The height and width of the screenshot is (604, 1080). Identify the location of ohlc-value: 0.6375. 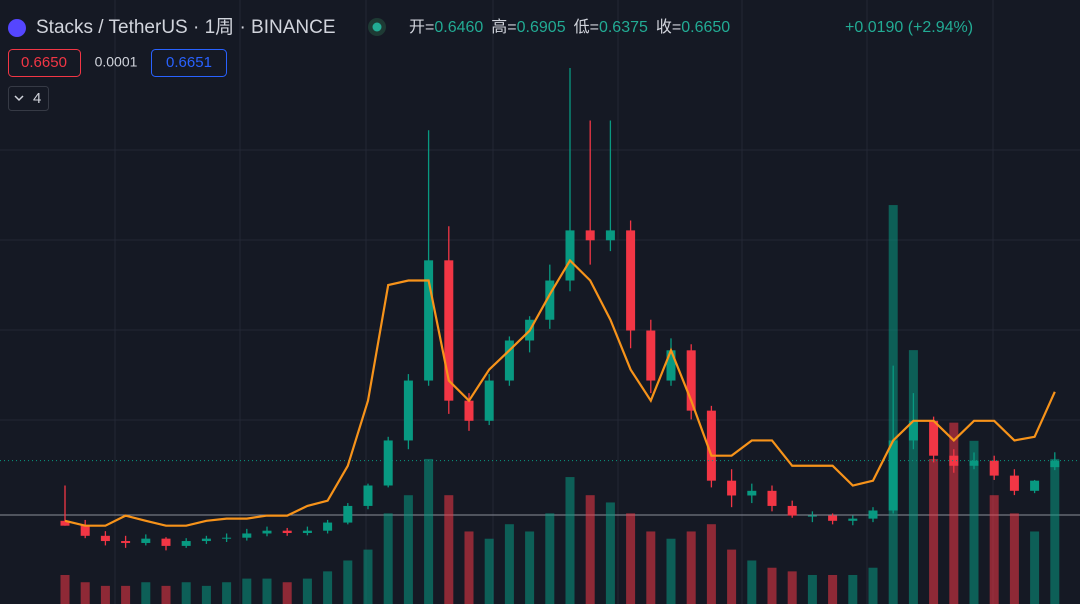
(623, 27).